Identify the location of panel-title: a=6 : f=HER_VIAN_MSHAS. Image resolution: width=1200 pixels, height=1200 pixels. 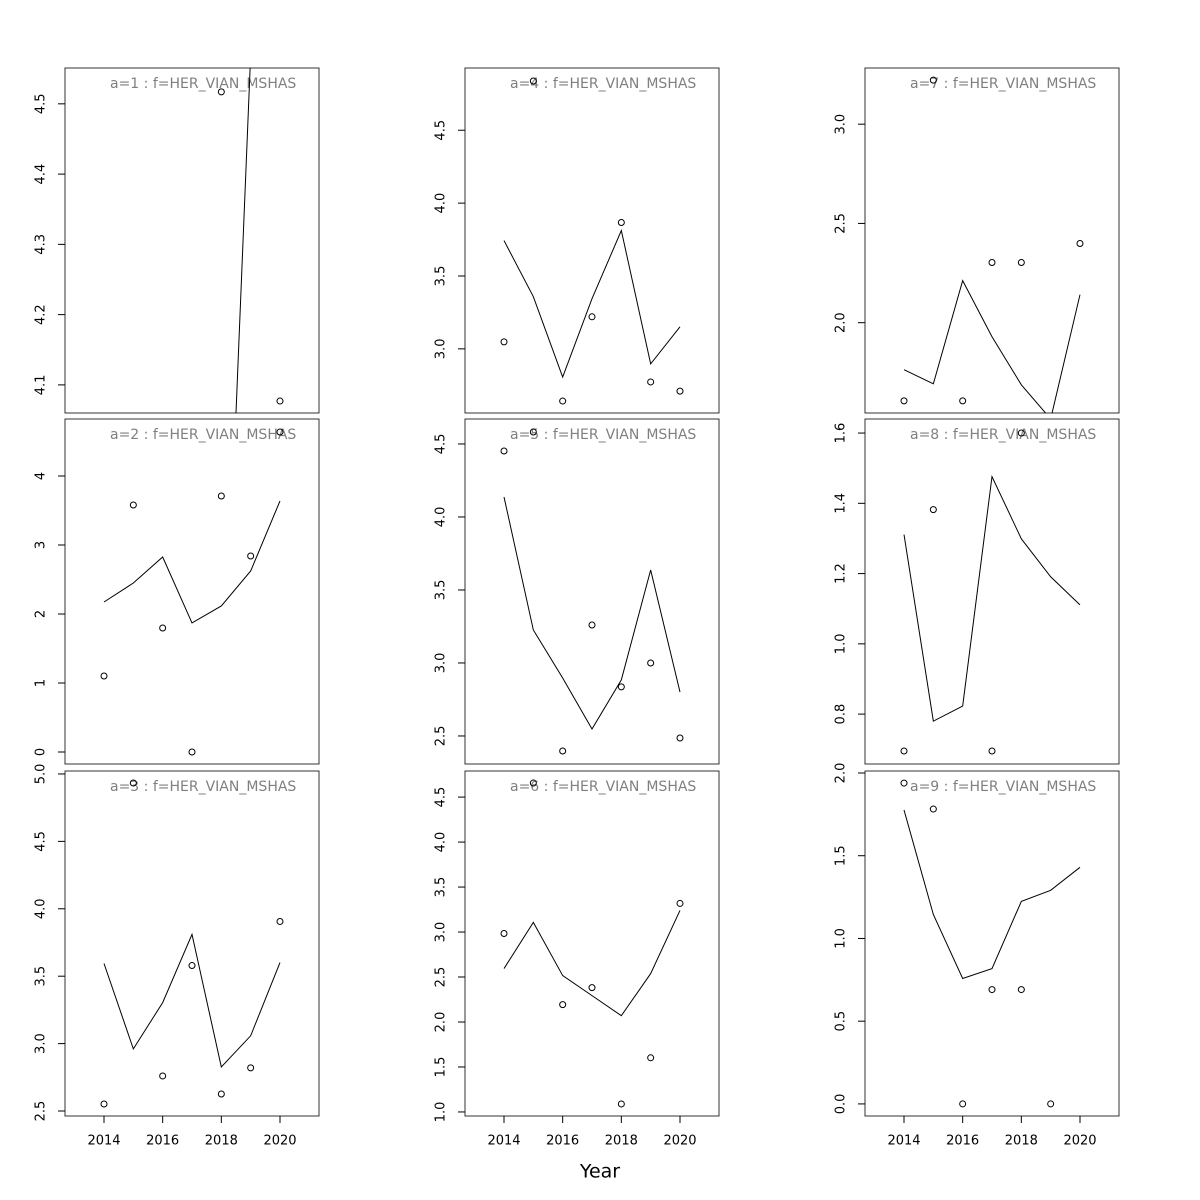
(603, 787).